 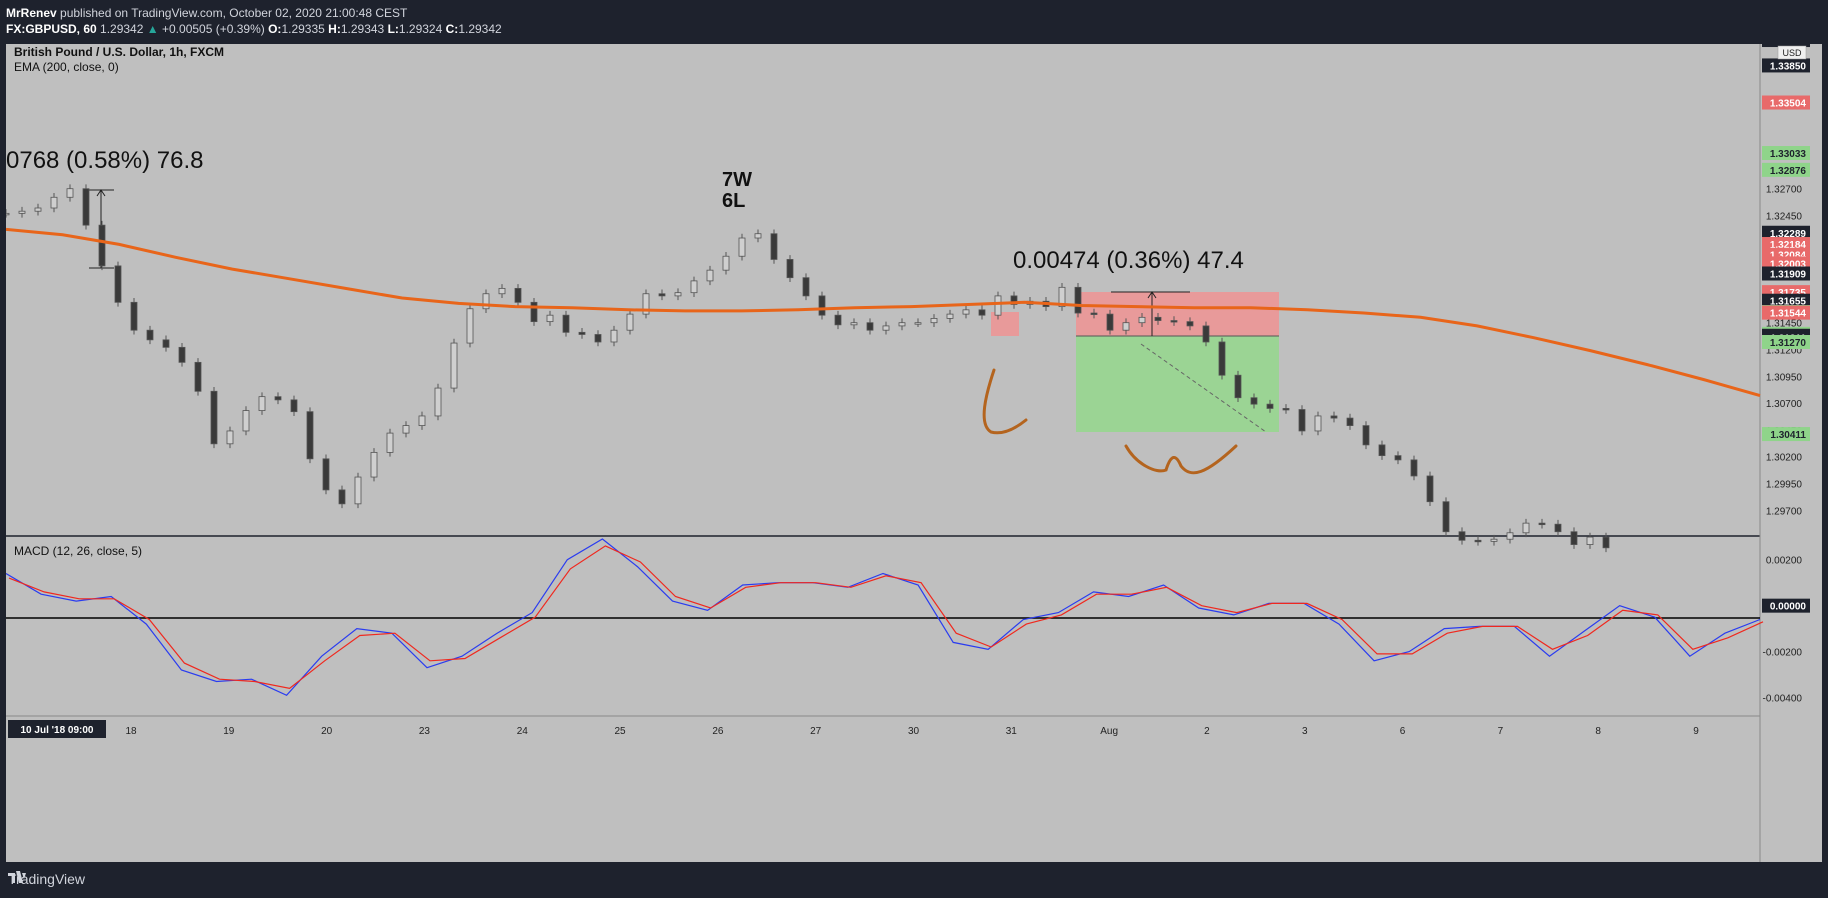 I want to click on reward-zone, so click(x=1177, y=384).